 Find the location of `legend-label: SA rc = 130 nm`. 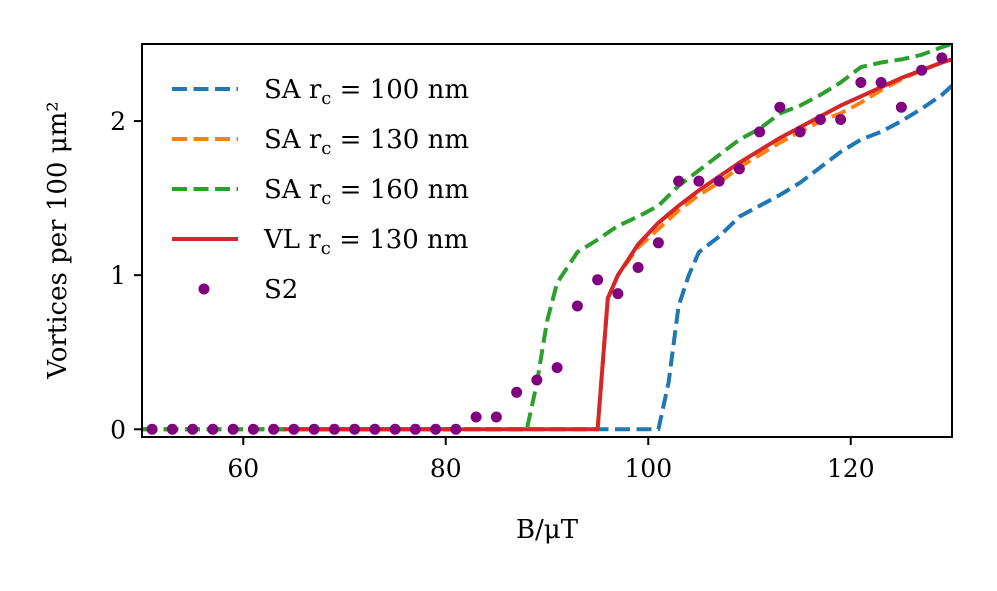

legend-label: SA rc = 130 nm is located at coordinates (366, 142).